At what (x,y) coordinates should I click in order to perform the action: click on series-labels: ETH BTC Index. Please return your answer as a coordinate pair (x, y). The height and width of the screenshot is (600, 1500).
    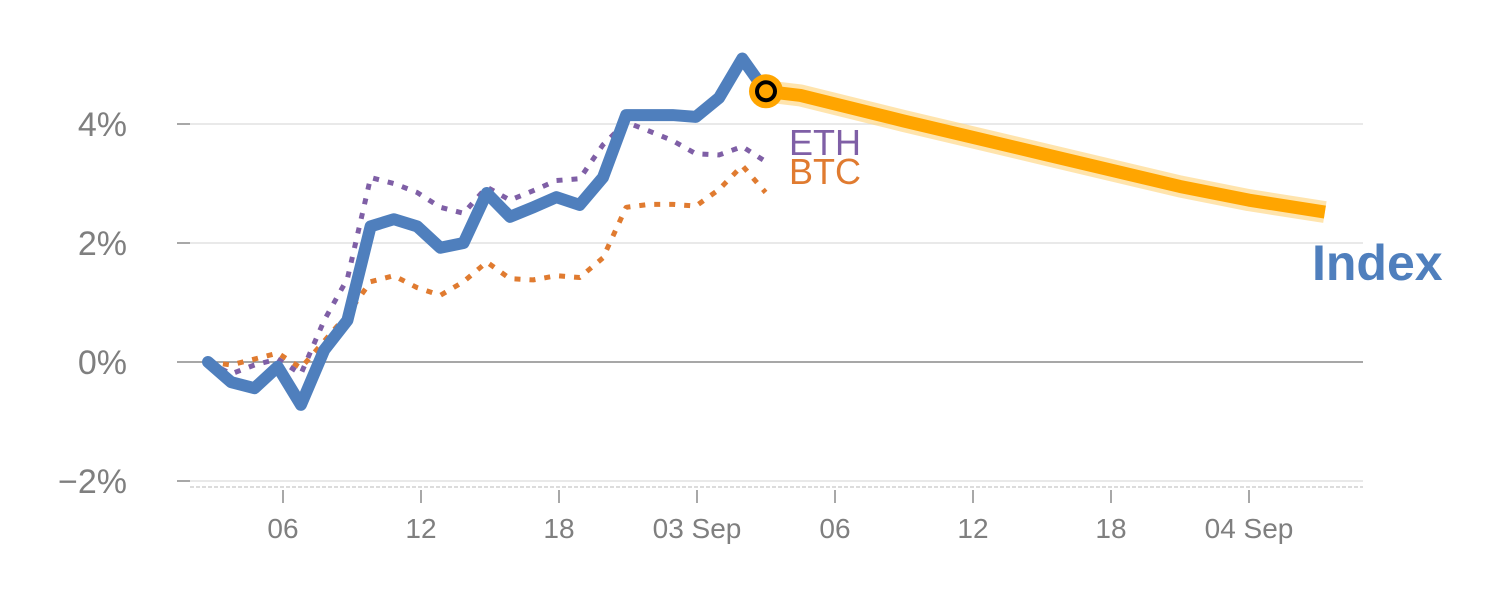
    Looking at the image, I should click on (1116, 206).